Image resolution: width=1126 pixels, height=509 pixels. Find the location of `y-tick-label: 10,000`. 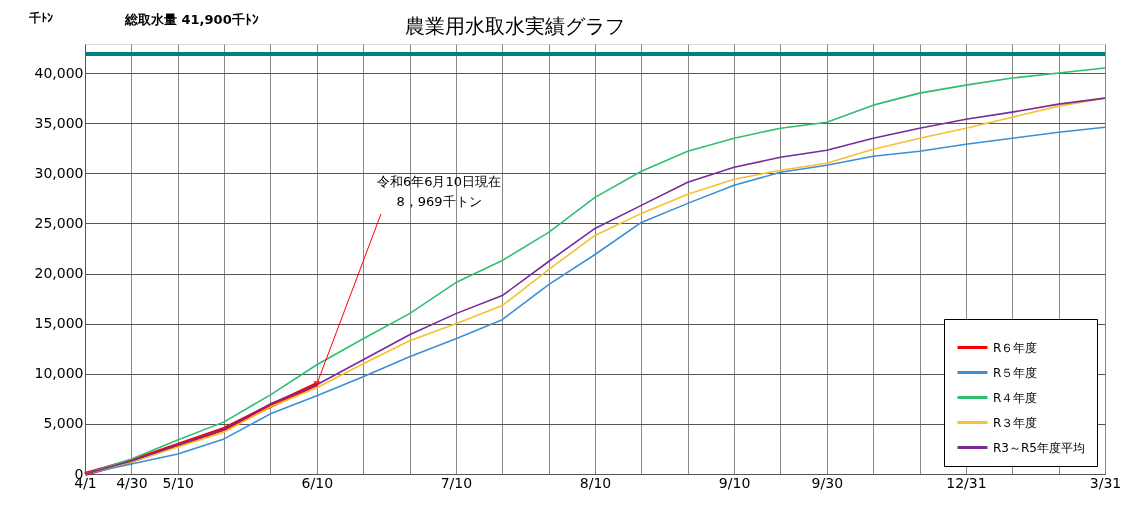

y-tick-label: 10,000 is located at coordinates (59, 373).